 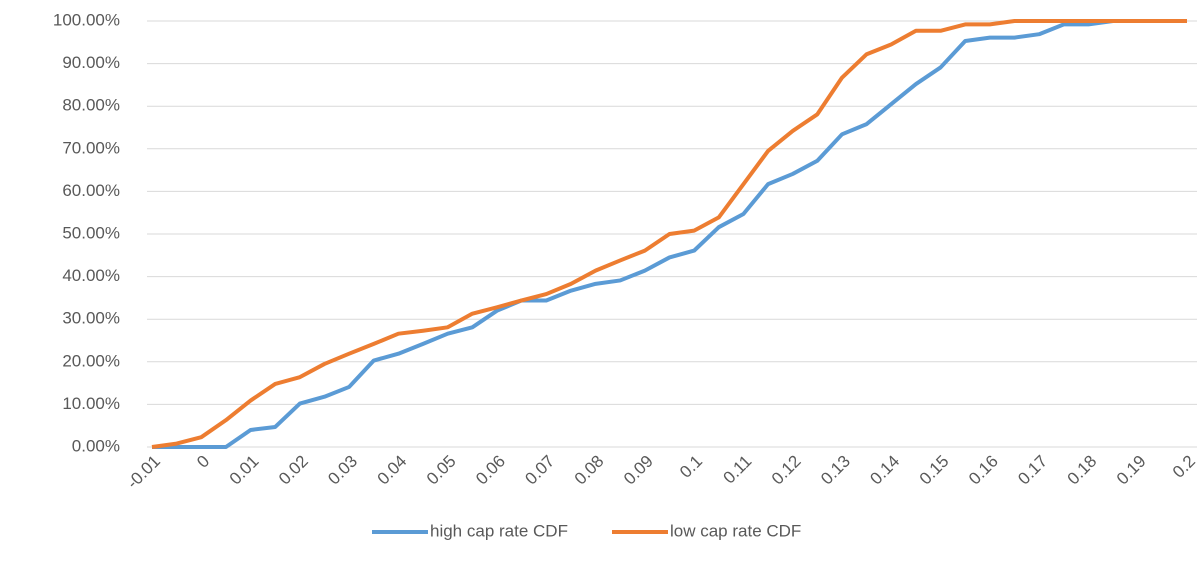 What do you see at coordinates (91, 275) in the screenshot?
I see `y-tick-label: 40.00%` at bounding box center [91, 275].